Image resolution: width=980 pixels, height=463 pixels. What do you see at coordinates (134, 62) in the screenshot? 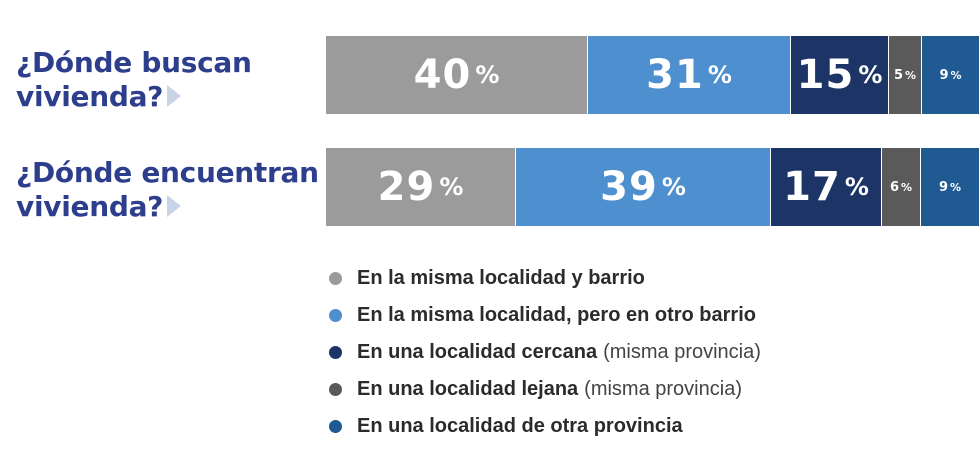
I see `row-label-buscan-line1: ¿Dónde buscan` at bounding box center [134, 62].